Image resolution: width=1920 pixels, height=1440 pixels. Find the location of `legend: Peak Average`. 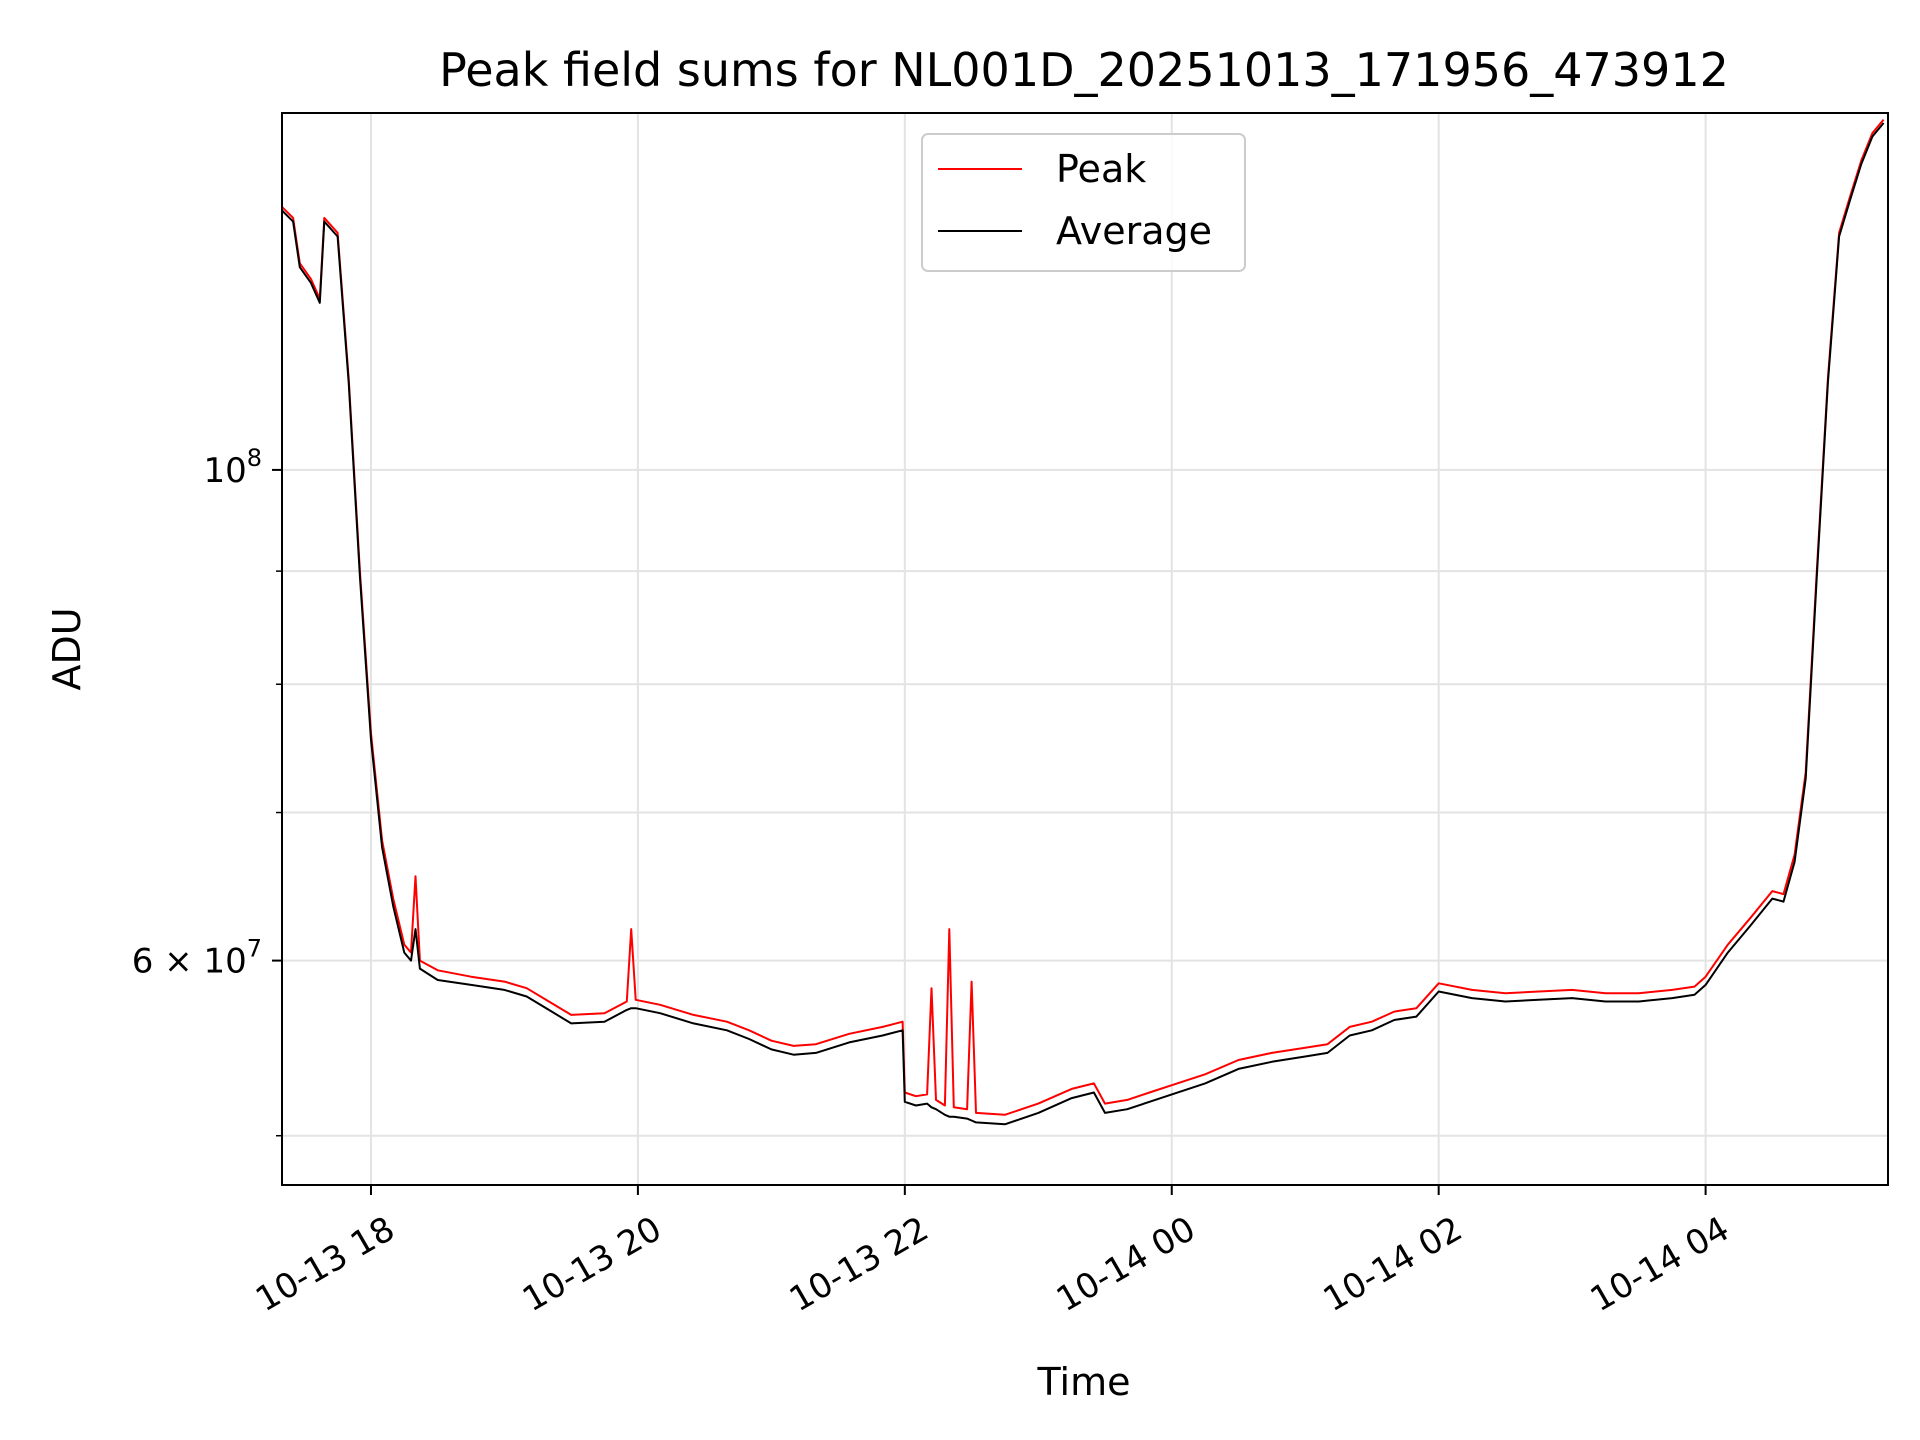

legend: Peak Average is located at coordinates (1083, 202).